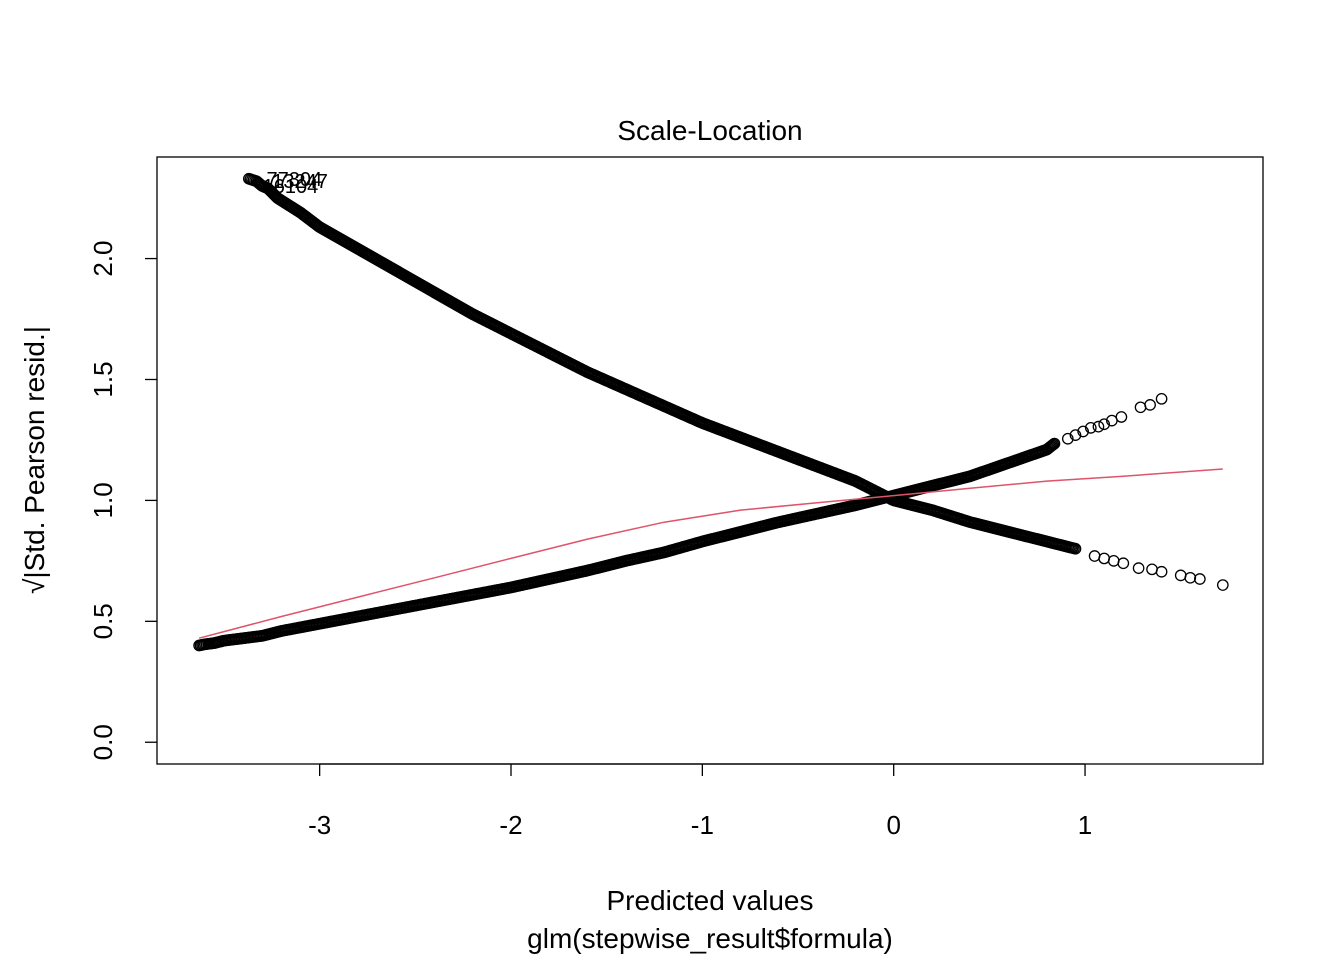 The height and width of the screenshot is (960, 1344). Describe the element at coordinates (295, 180) in the screenshot. I see `point-id-label: 77304` at that location.